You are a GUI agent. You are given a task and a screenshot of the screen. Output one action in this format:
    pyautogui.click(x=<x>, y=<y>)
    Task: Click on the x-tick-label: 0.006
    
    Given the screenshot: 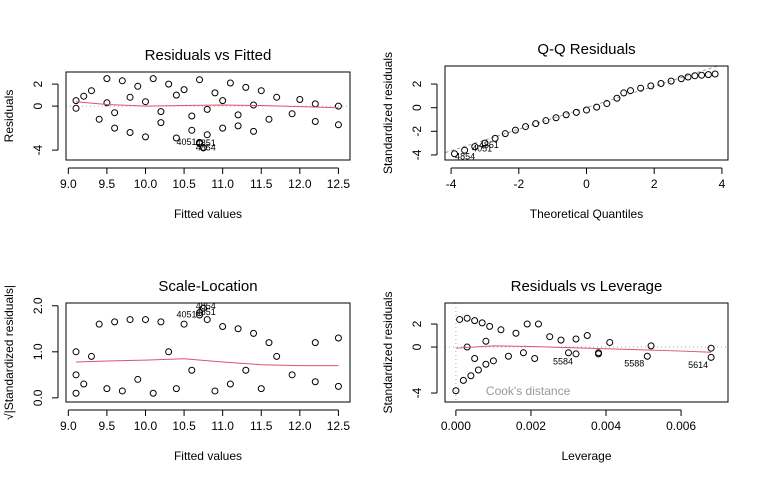 What is the action you would take?
    pyautogui.click(x=681, y=426)
    